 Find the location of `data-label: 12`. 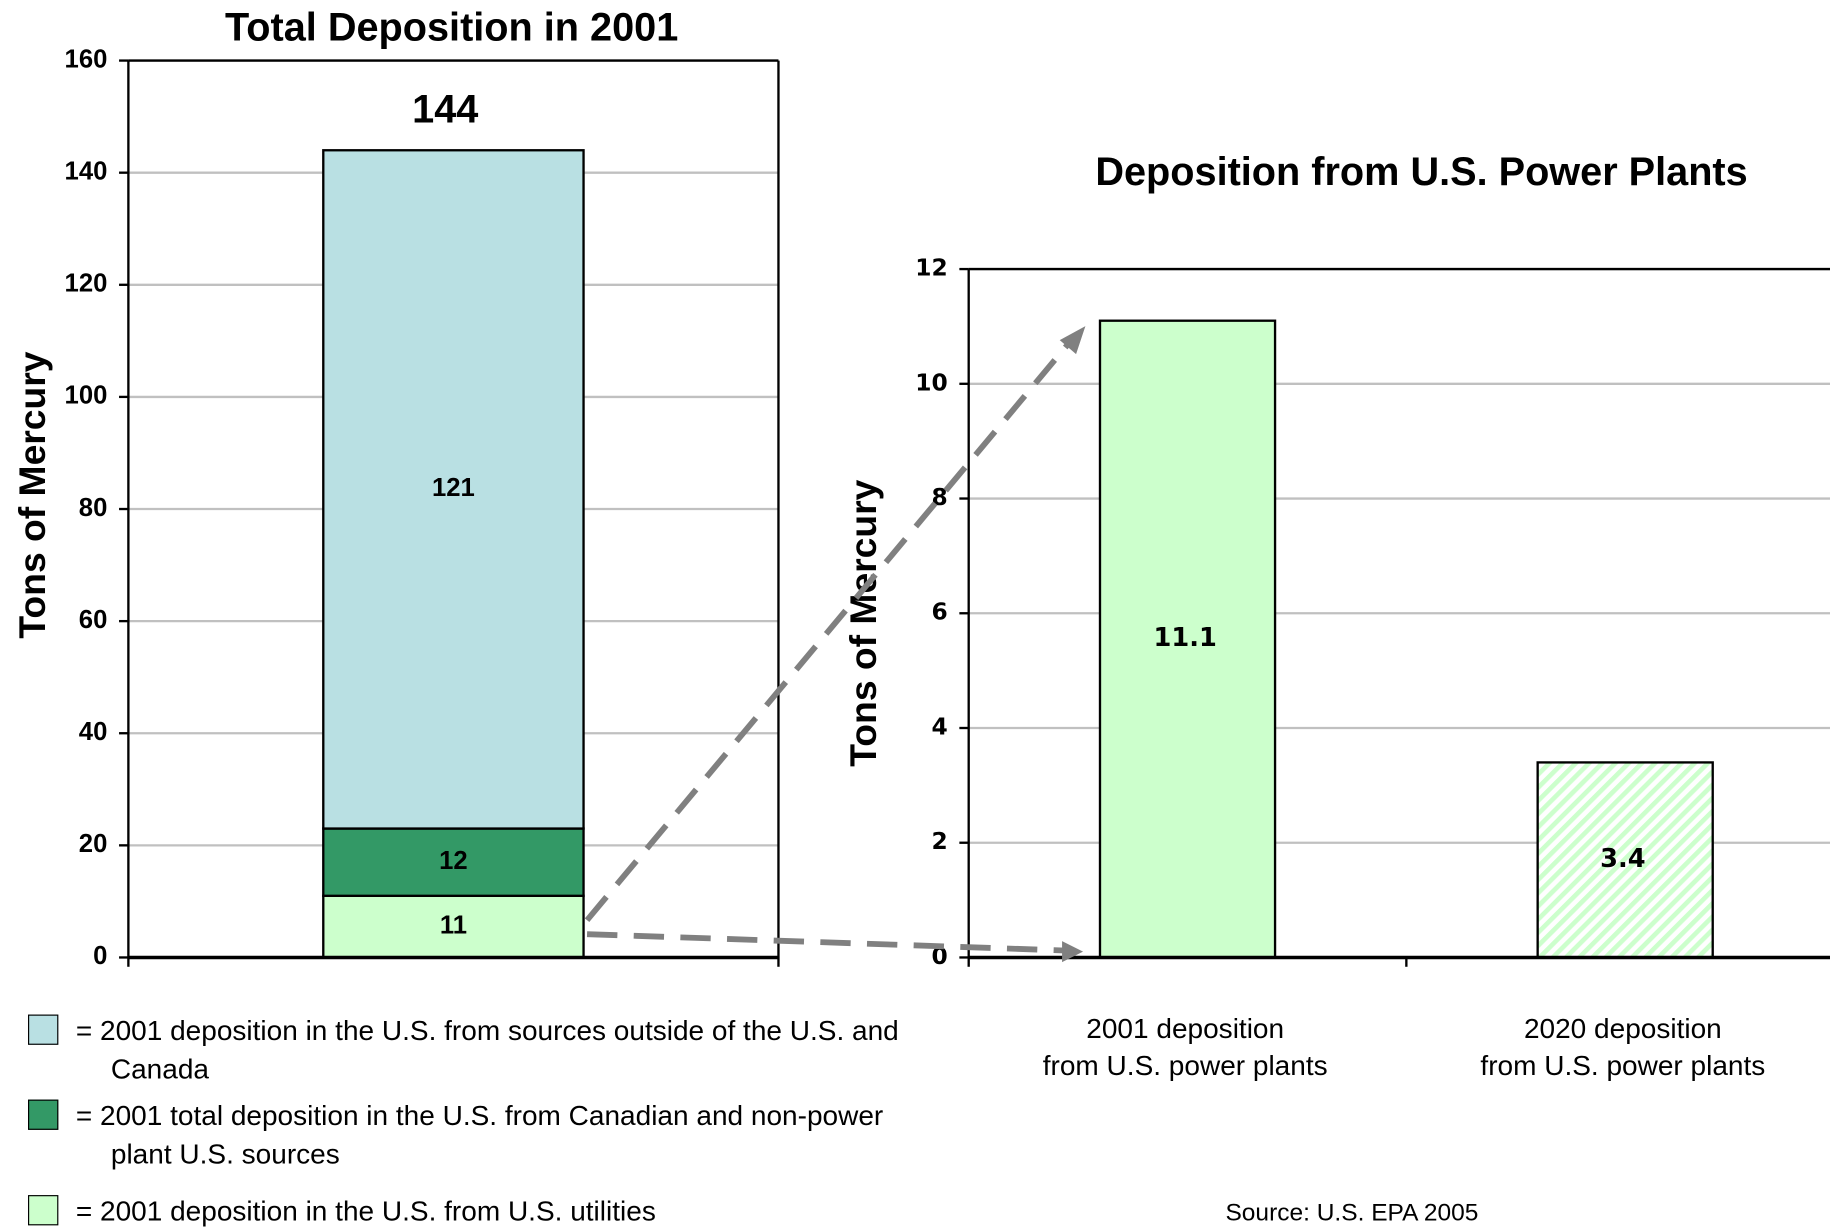

data-label: 12 is located at coordinates (453, 861).